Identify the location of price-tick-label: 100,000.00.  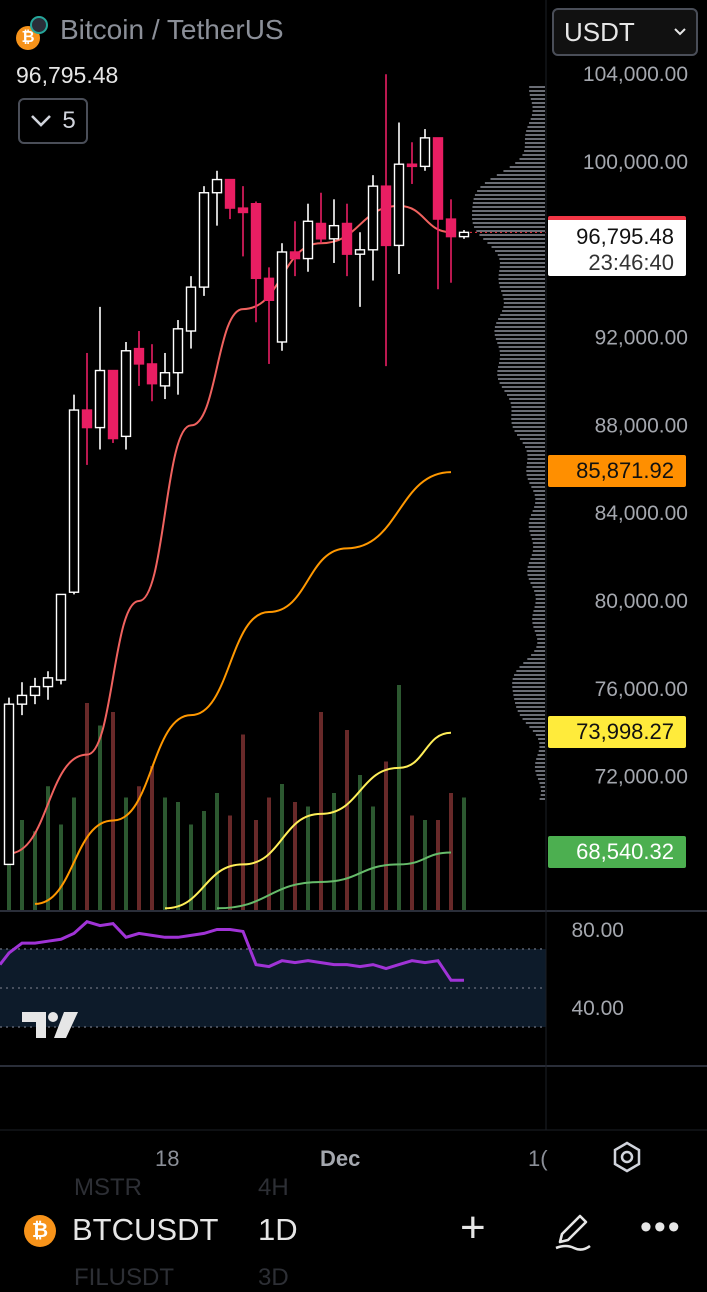
(635, 162).